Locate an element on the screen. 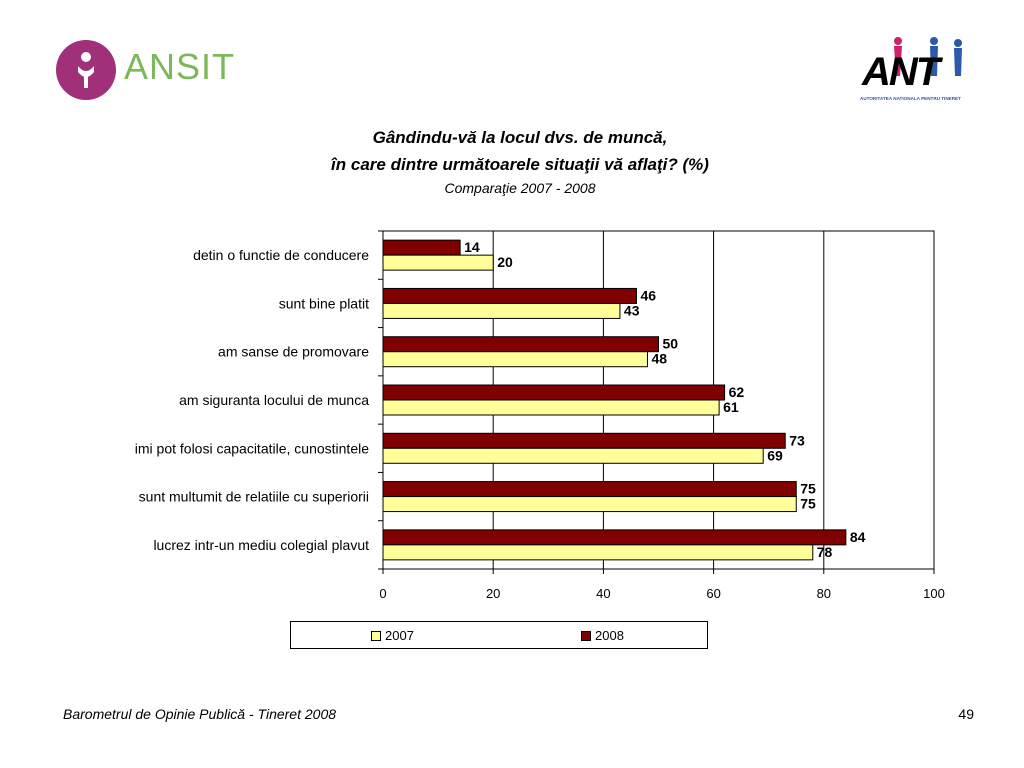 The width and height of the screenshot is (1024, 768). category-label-1: sunt bine platit is located at coordinates (324, 303).